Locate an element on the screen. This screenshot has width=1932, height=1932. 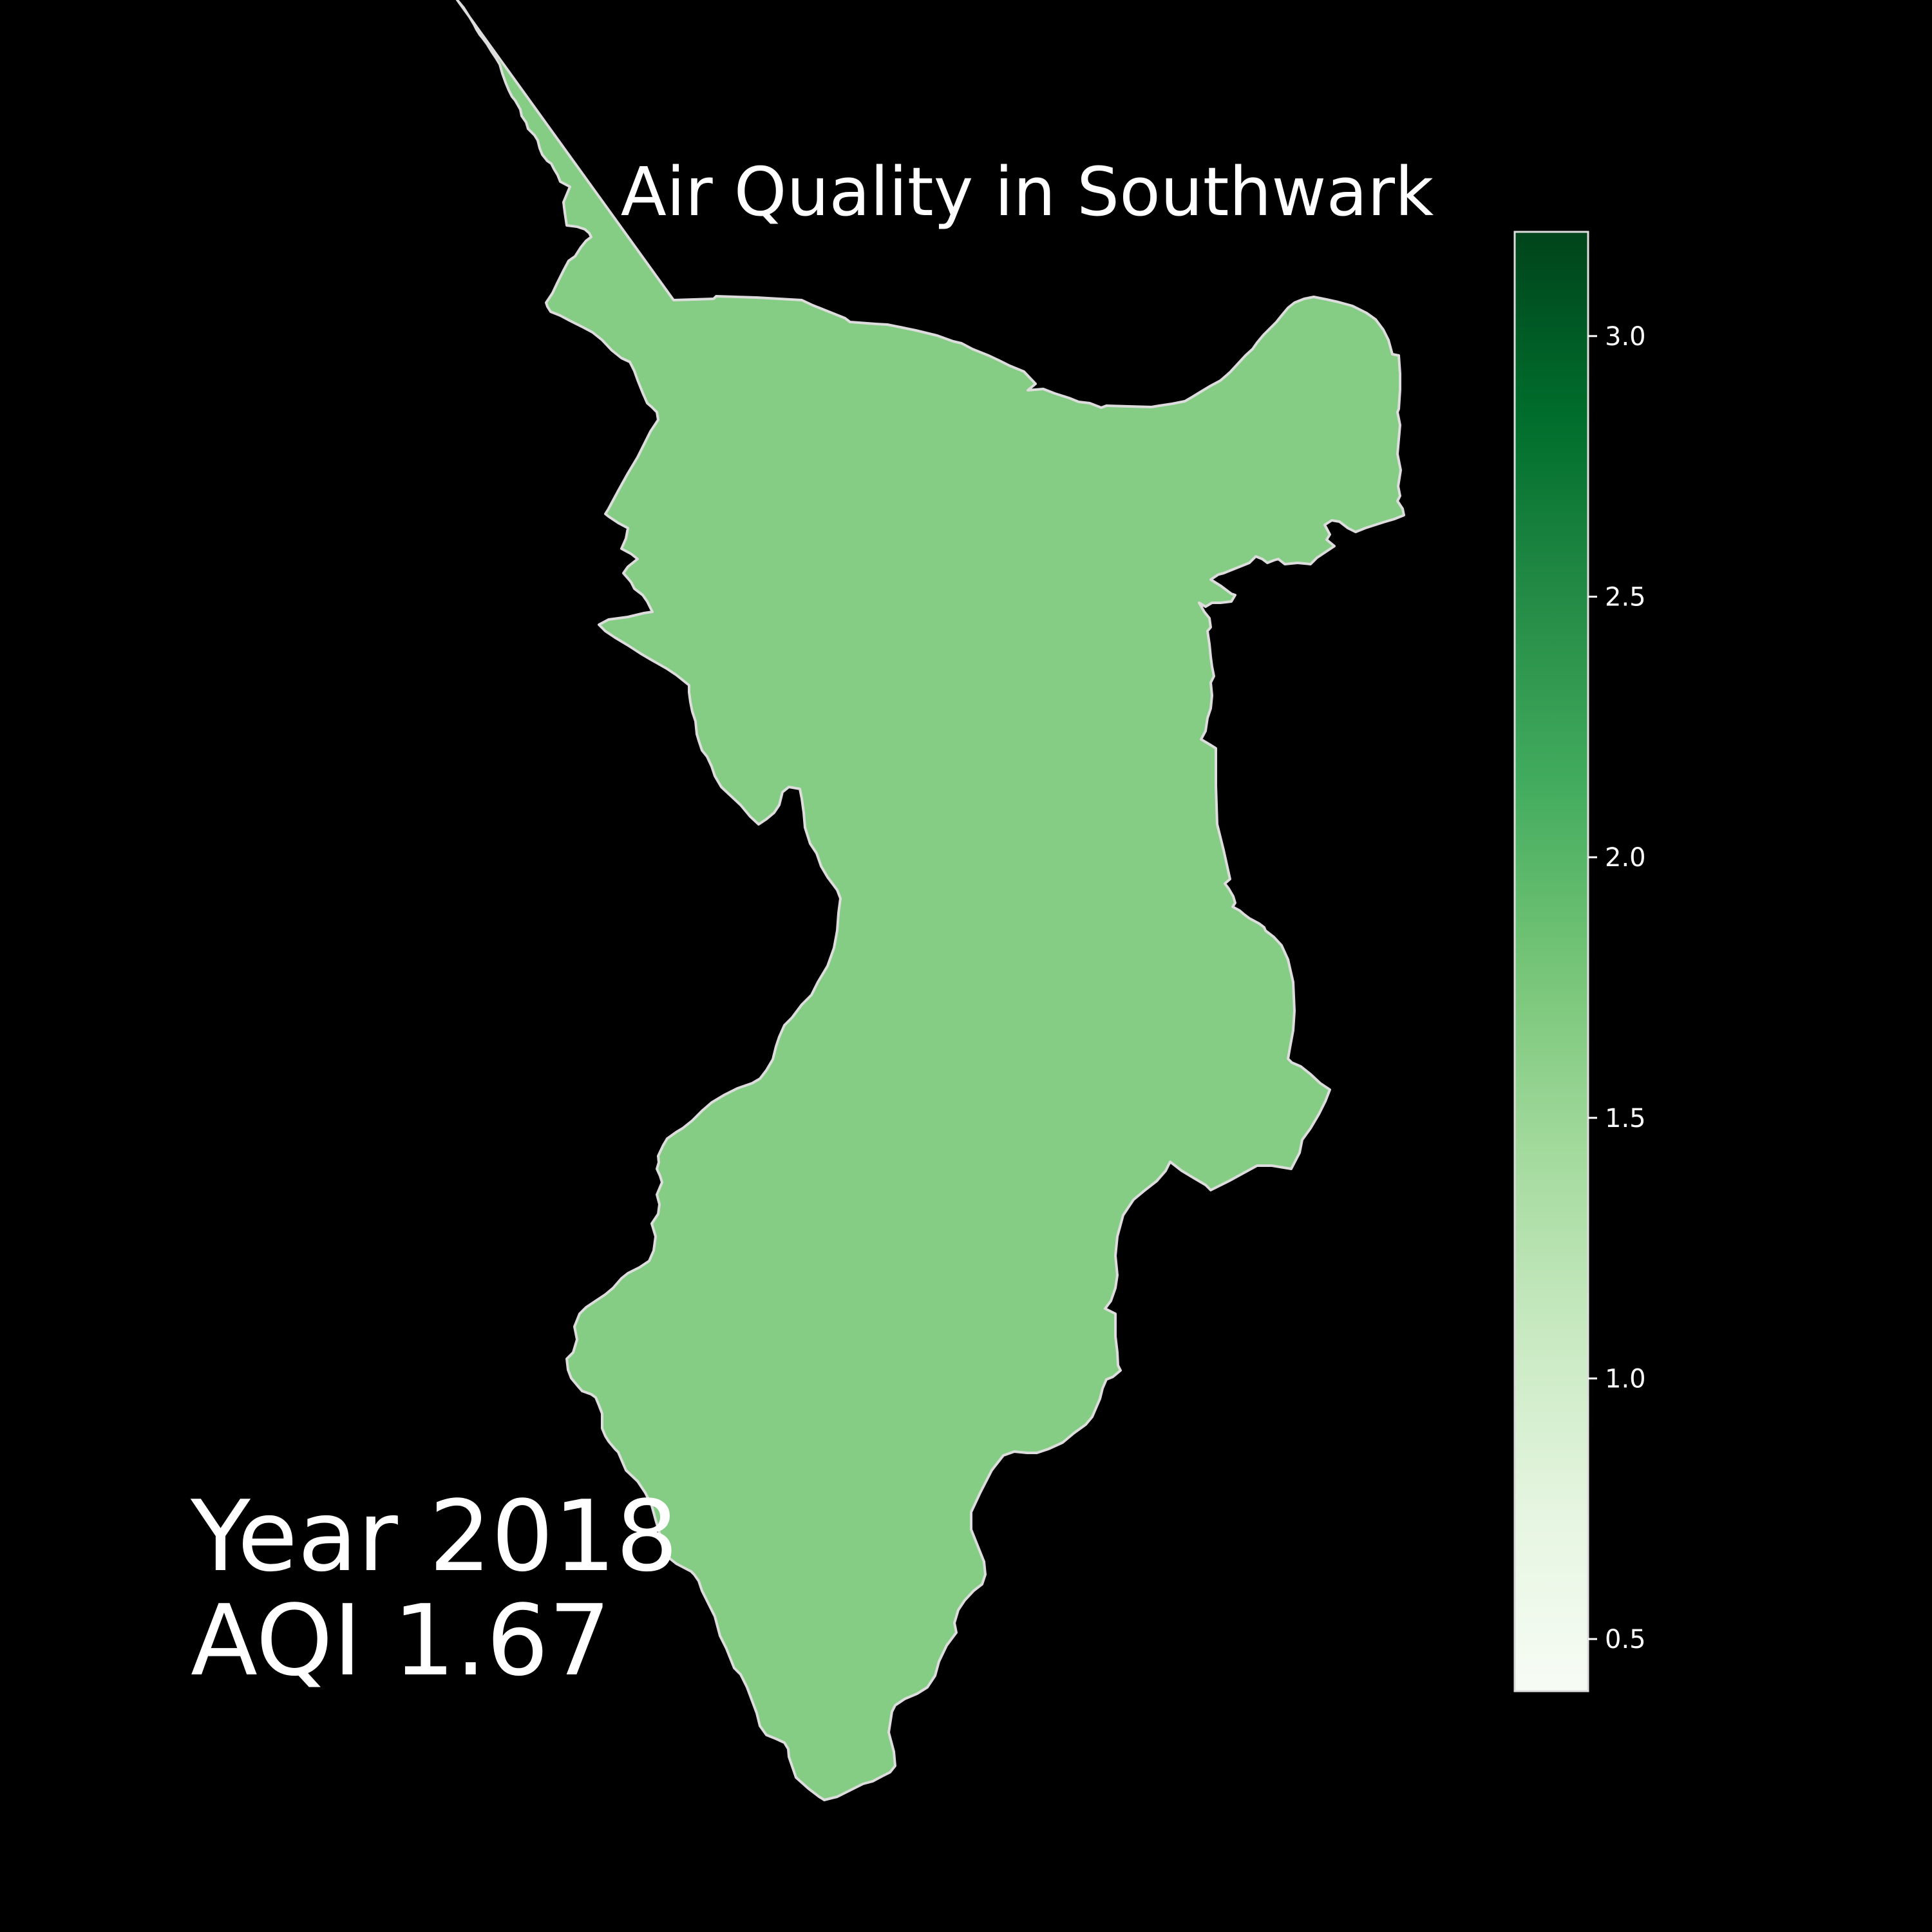
aqi-label: AQI 1.67 is located at coordinates (401, 1641).